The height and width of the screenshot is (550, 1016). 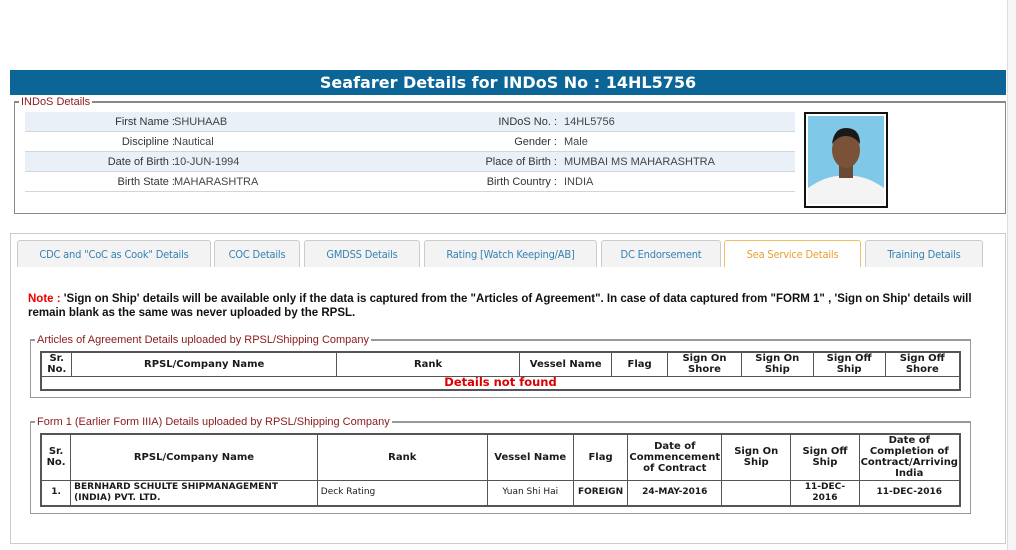 I want to click on person-photo-icon, so click(x=846, y=160).